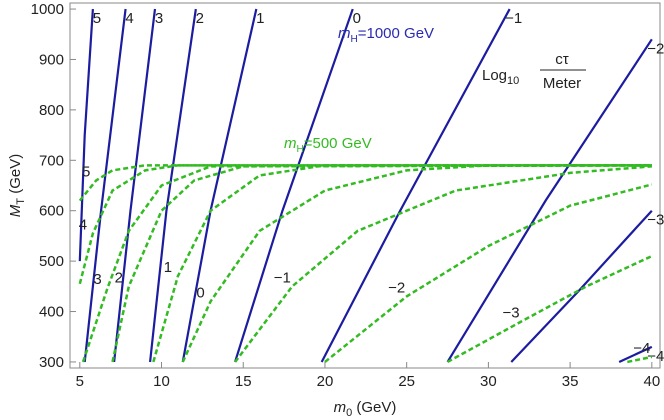 The width and height of the screenshot is (664, 420). Describe the element at coordinates (243, 381) in the screenshot. I see `x-tick-label: 15` at that location.